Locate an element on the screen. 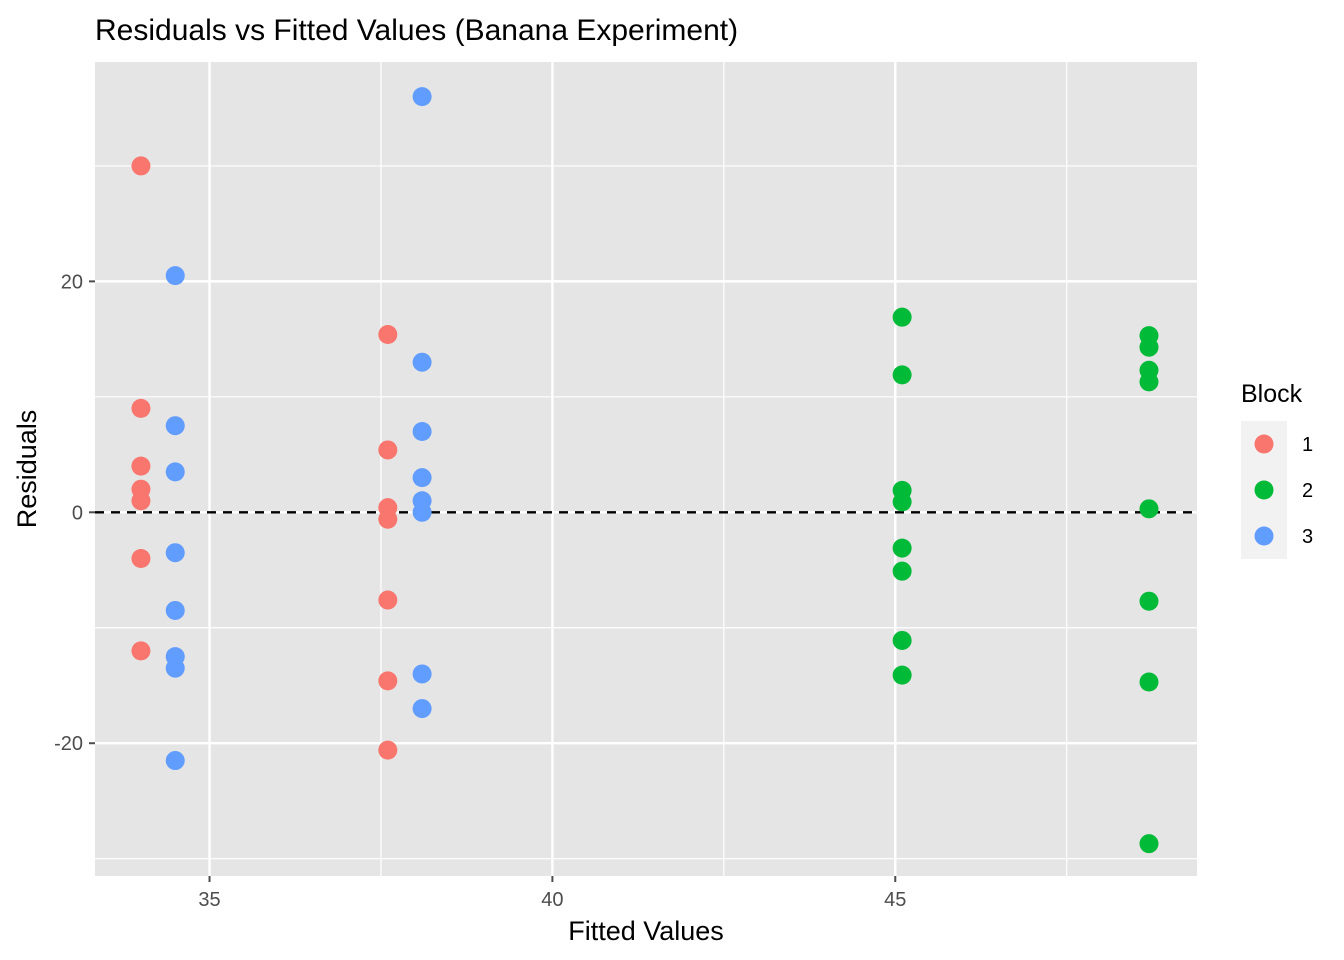 Image resolution: width=1344 pixels, height=960 pixels. x-axis: 35 40 45 is located at coordinates (552, 893).